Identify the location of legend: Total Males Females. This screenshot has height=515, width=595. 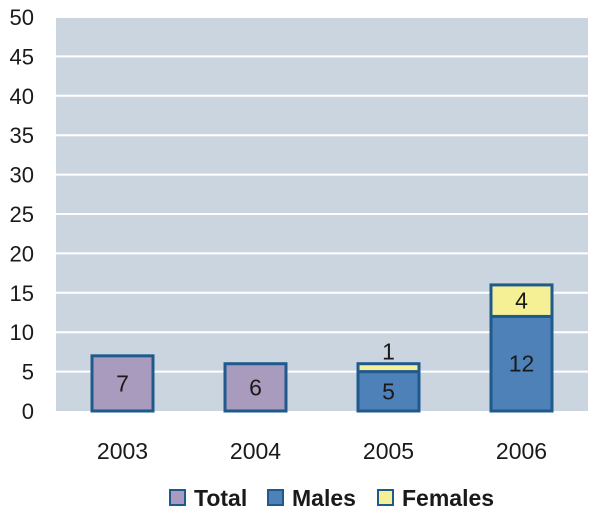
(331, 498).